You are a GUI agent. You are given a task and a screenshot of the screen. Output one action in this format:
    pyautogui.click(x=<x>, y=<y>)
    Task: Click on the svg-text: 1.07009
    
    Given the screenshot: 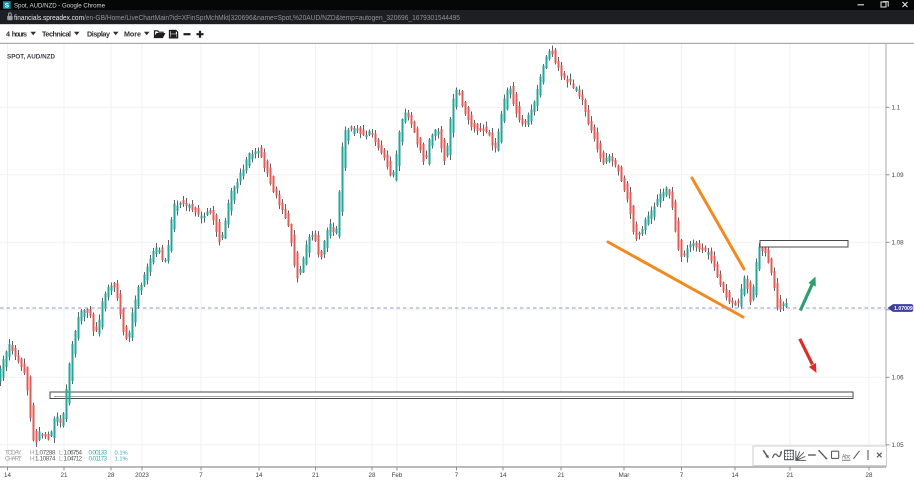 What is the action you would take?
    pyautogui.click(x=903, y=309)
    